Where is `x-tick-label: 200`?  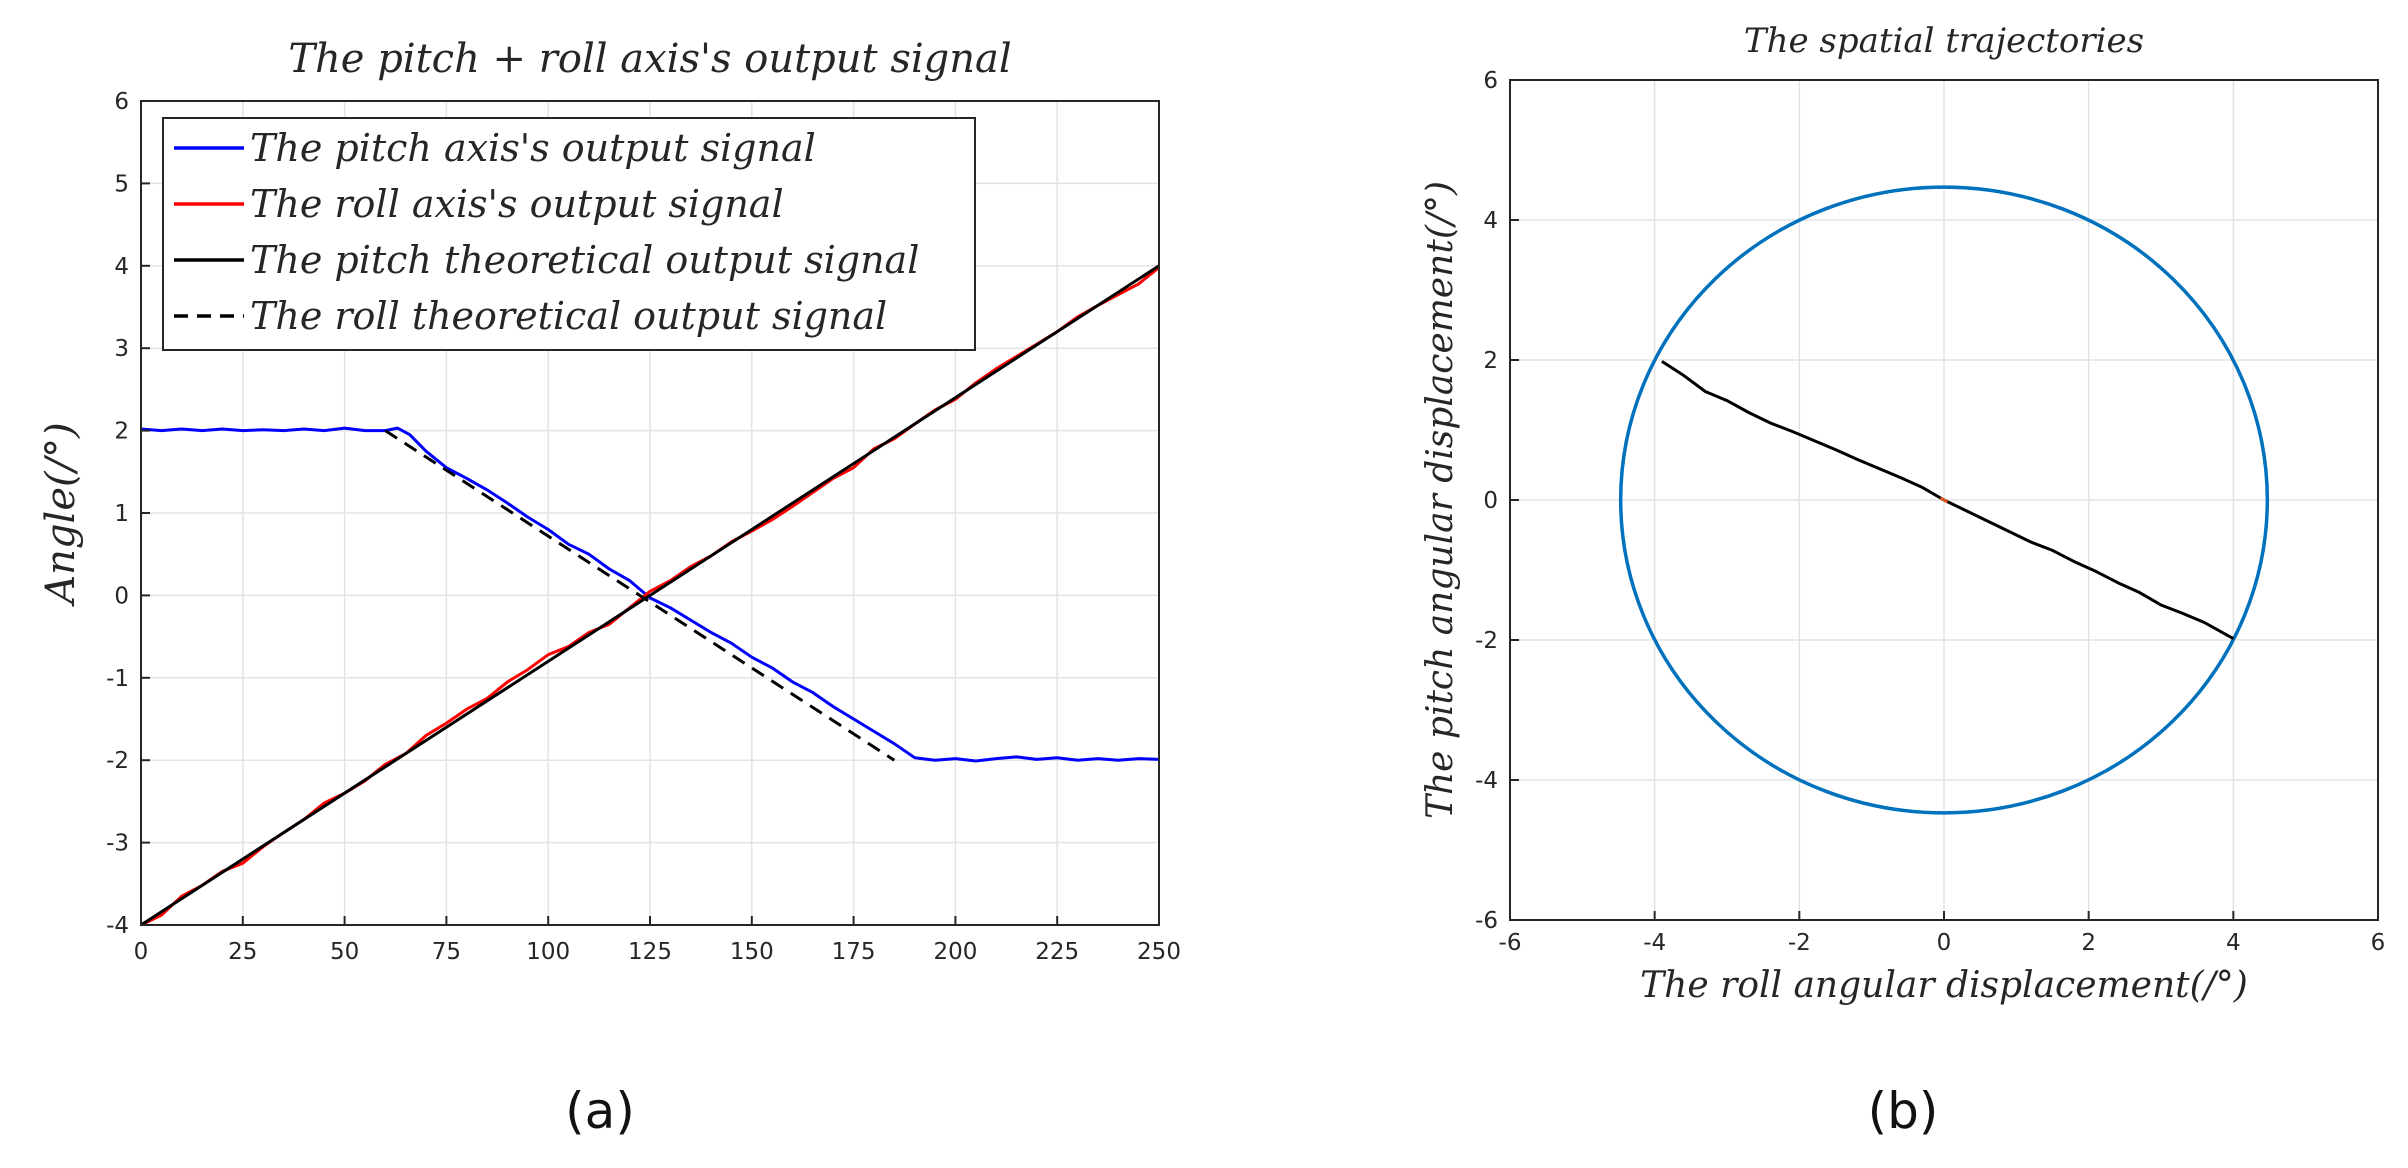
x-tick-label: 200 is located at coordinates (955, 952).